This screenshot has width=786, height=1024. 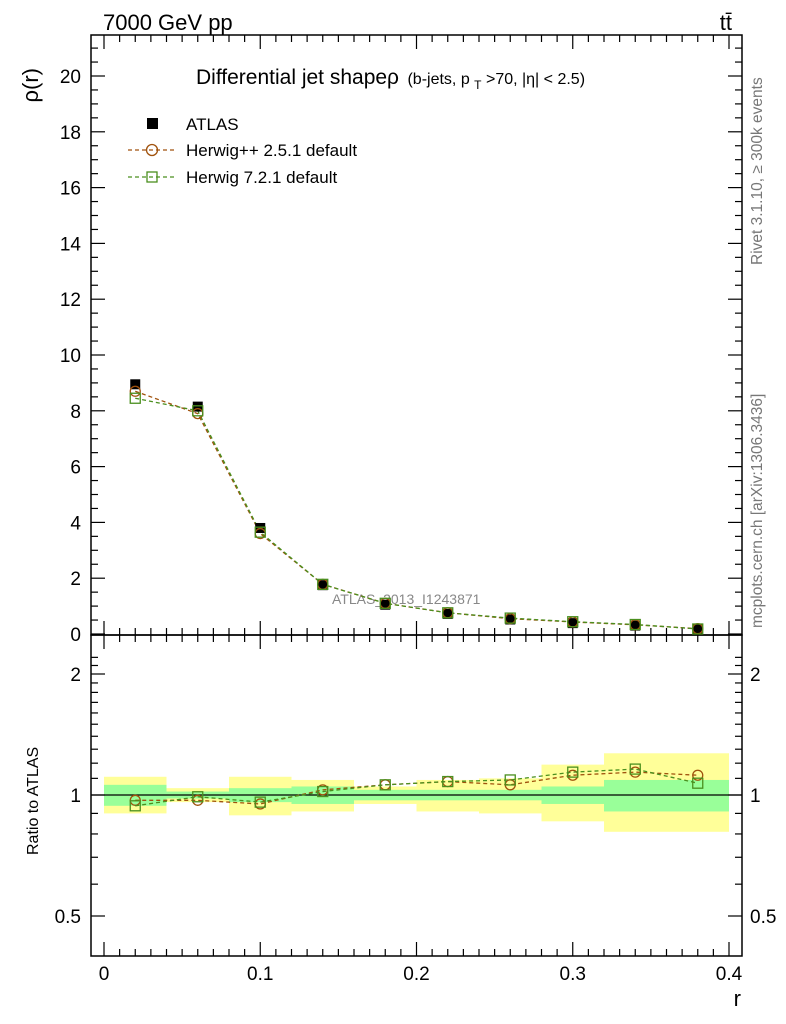 I want to click on y-tick-label-main: 12, so click(x=70, y=300).